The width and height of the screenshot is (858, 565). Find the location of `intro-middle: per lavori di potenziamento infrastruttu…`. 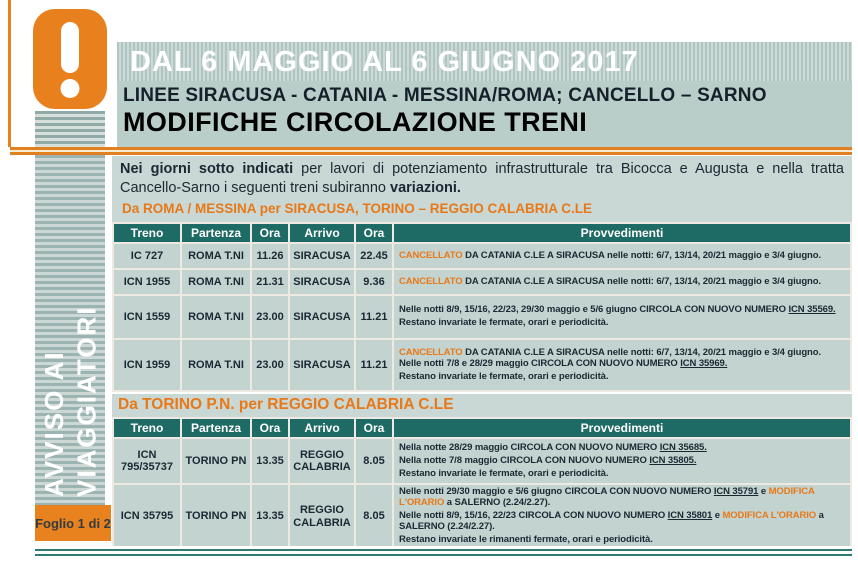

intro-middle: per lavori di potenziamento infrastruttu… is located at coordinates (482, 179).